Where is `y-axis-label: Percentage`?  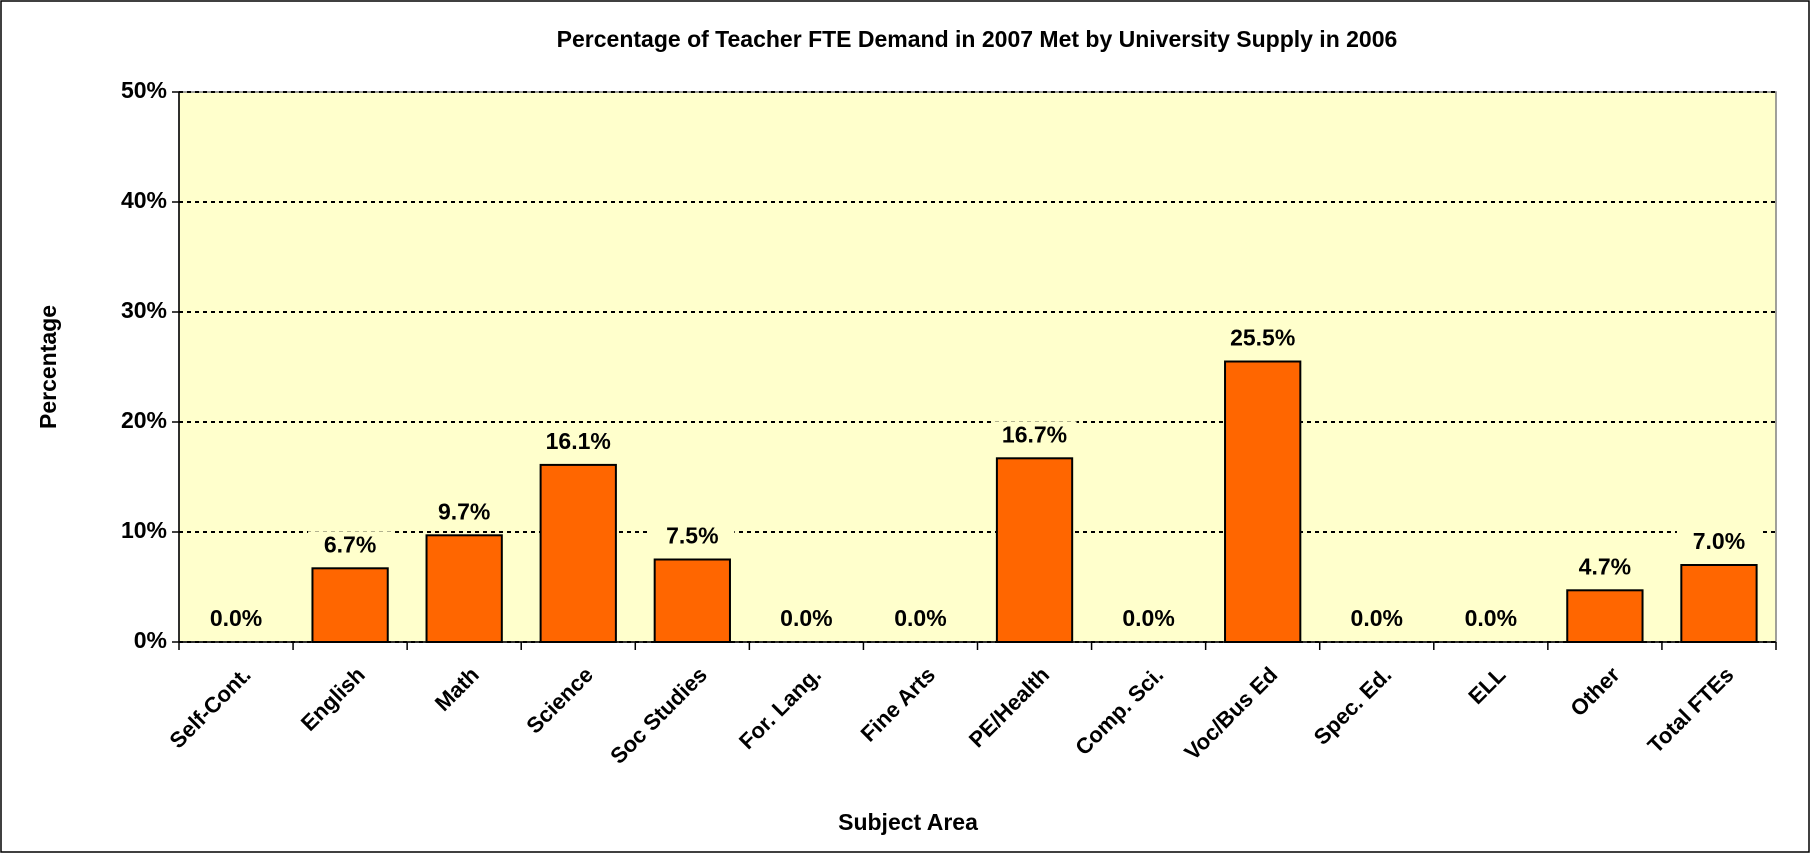 y-axis-label: Percentage is located at coordinates (48, 367).